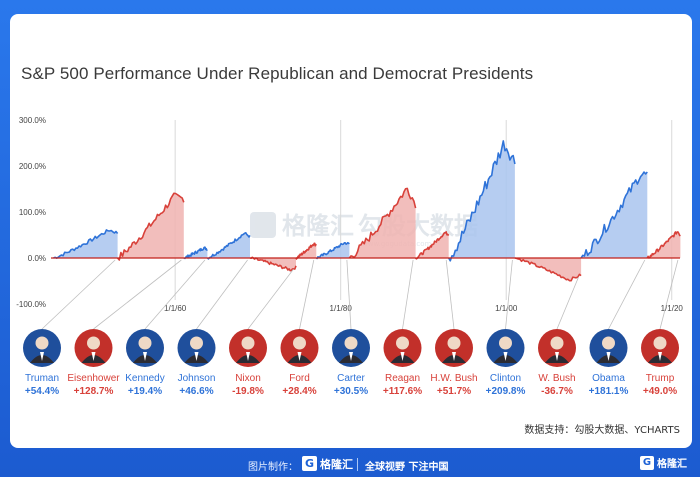 The image size is (700, 477). Describe the element at coordinates (37, 258) in the screenshot. I see `y-tick-label: 0.0%` at that location.